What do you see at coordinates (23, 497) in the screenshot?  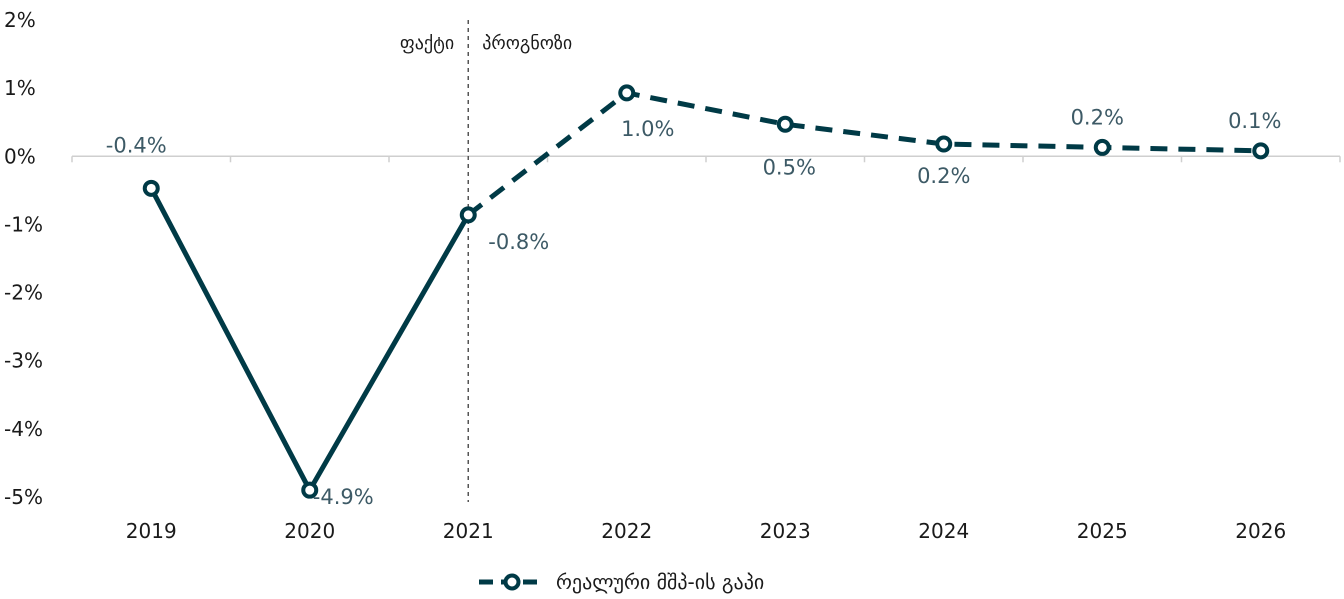 I see `y-tick-label: -5%` at bounding box center [23, 497].